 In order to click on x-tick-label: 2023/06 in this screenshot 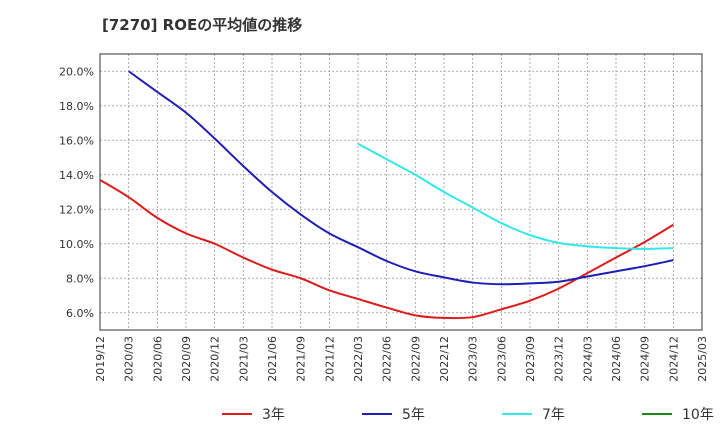, I will do `click(501, 359)`.